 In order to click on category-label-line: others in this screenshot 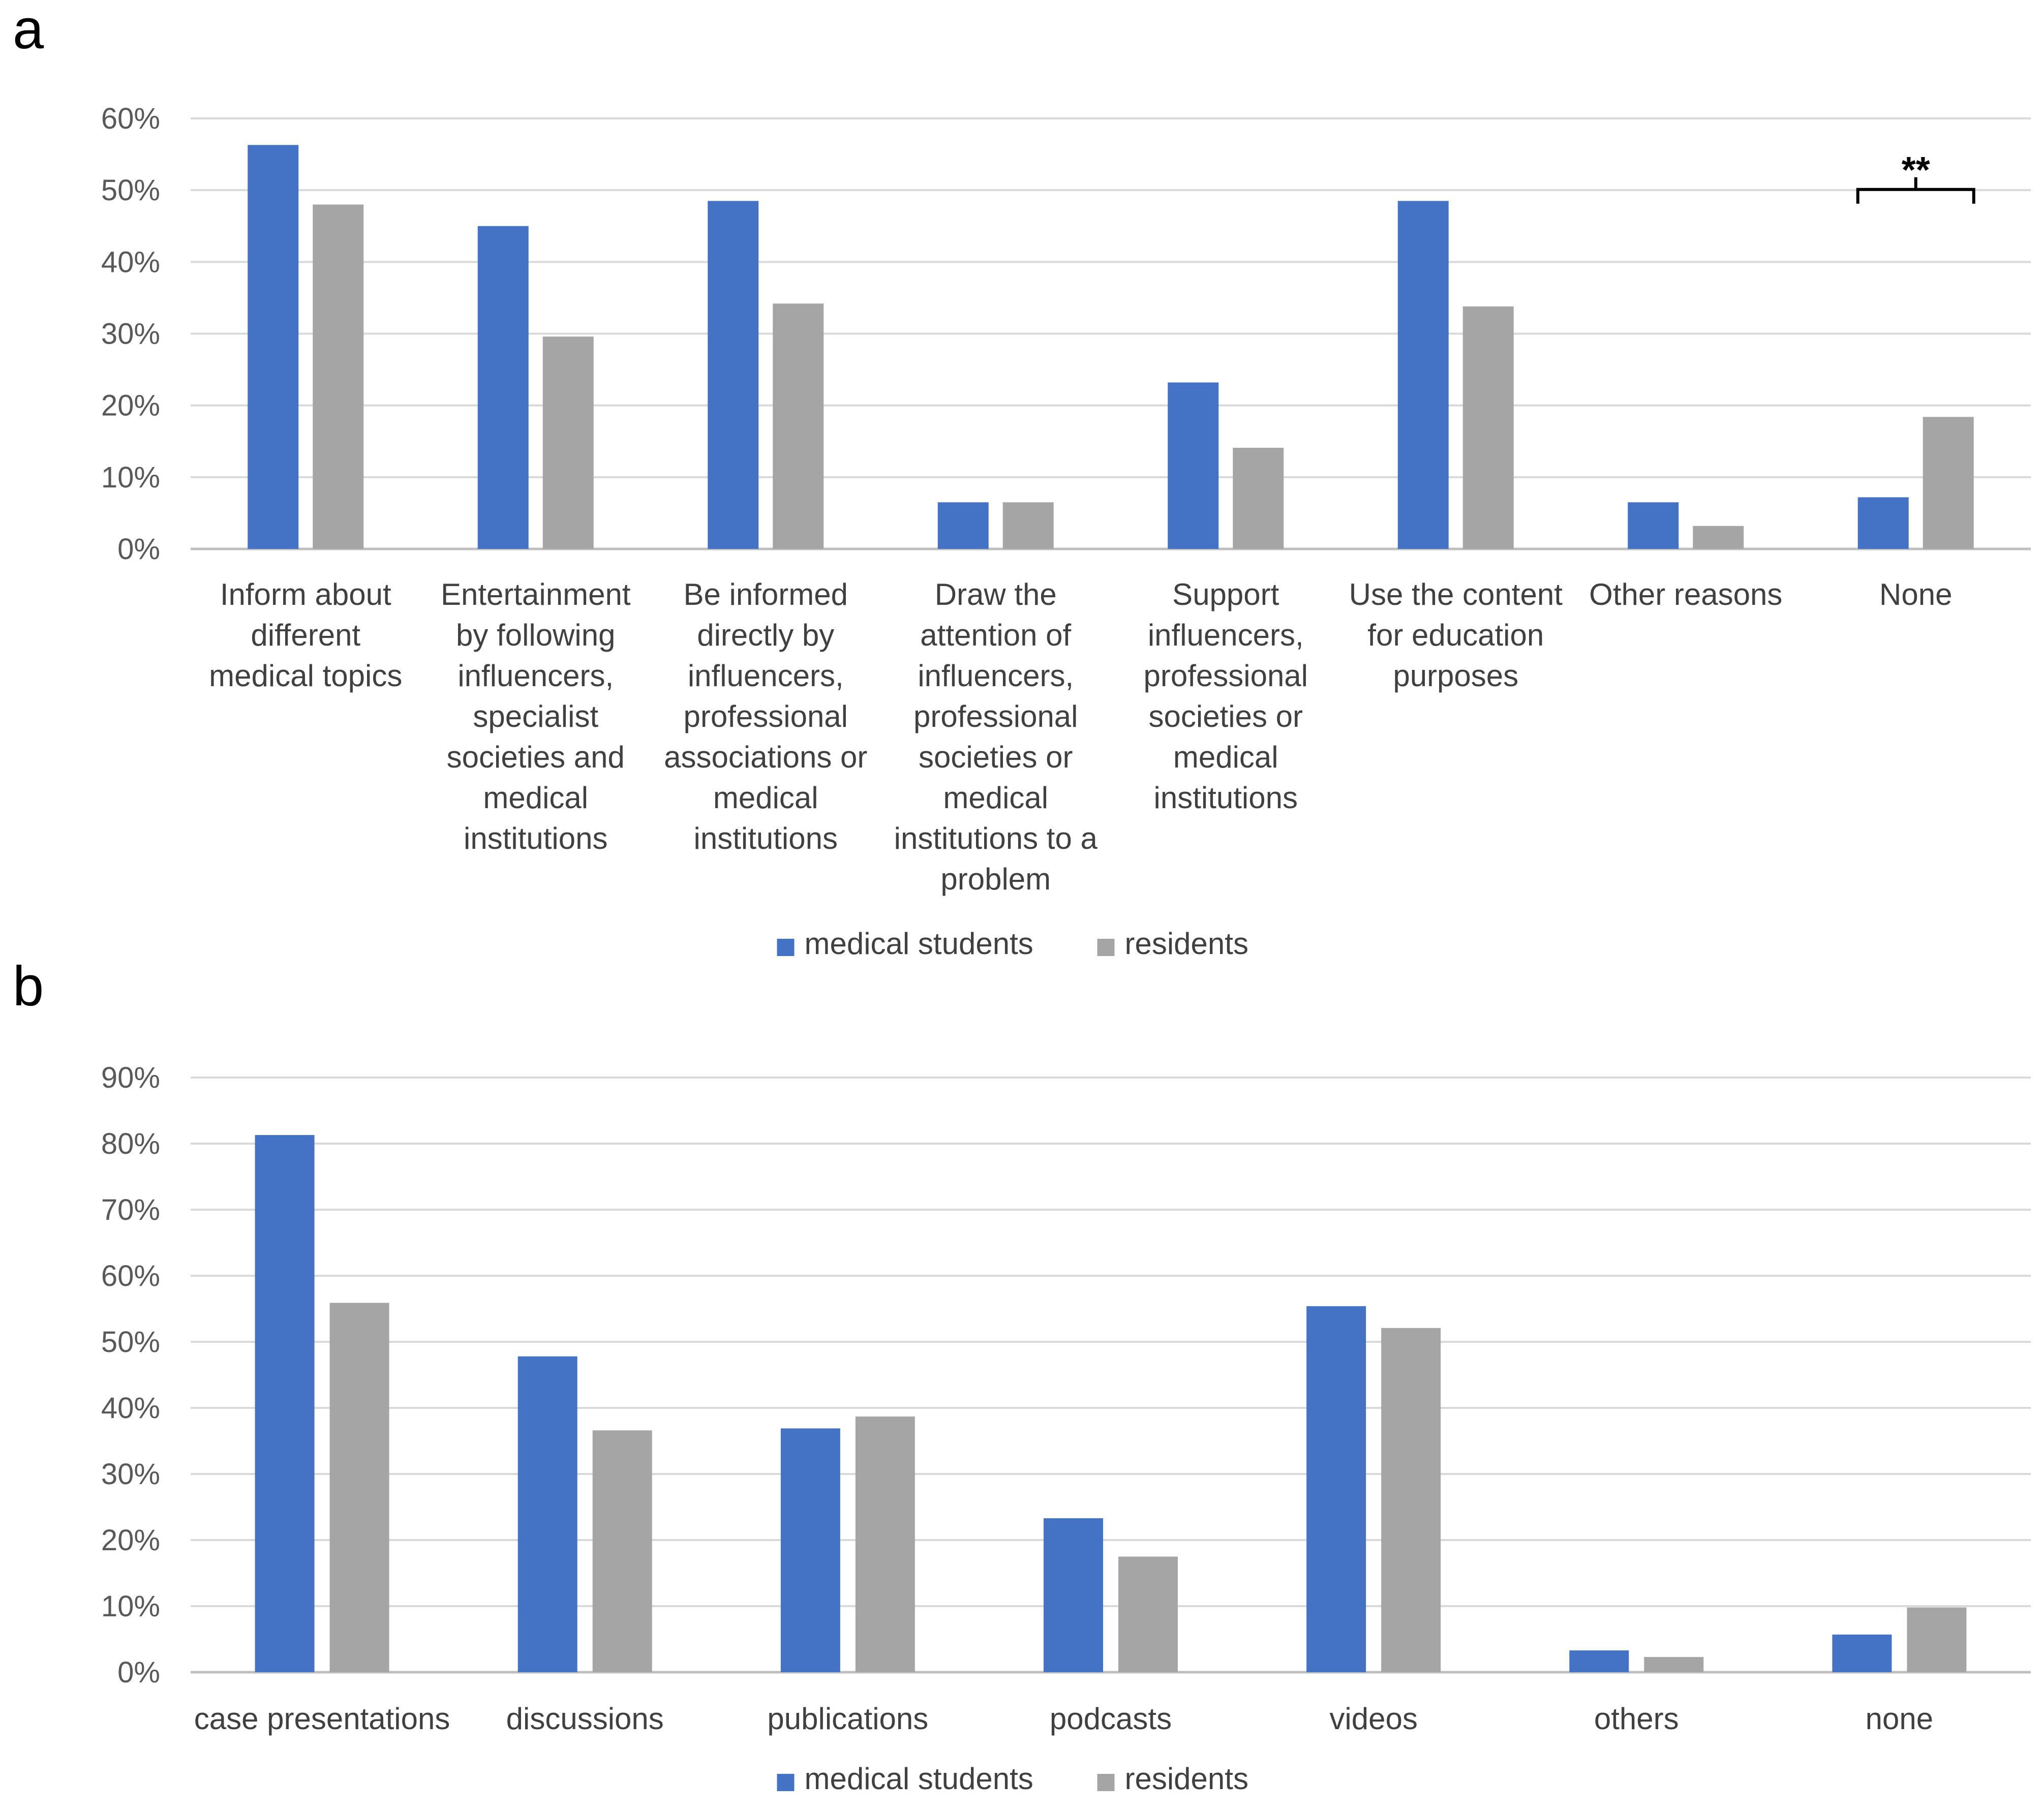, I will do `click(1637, 1719)`.